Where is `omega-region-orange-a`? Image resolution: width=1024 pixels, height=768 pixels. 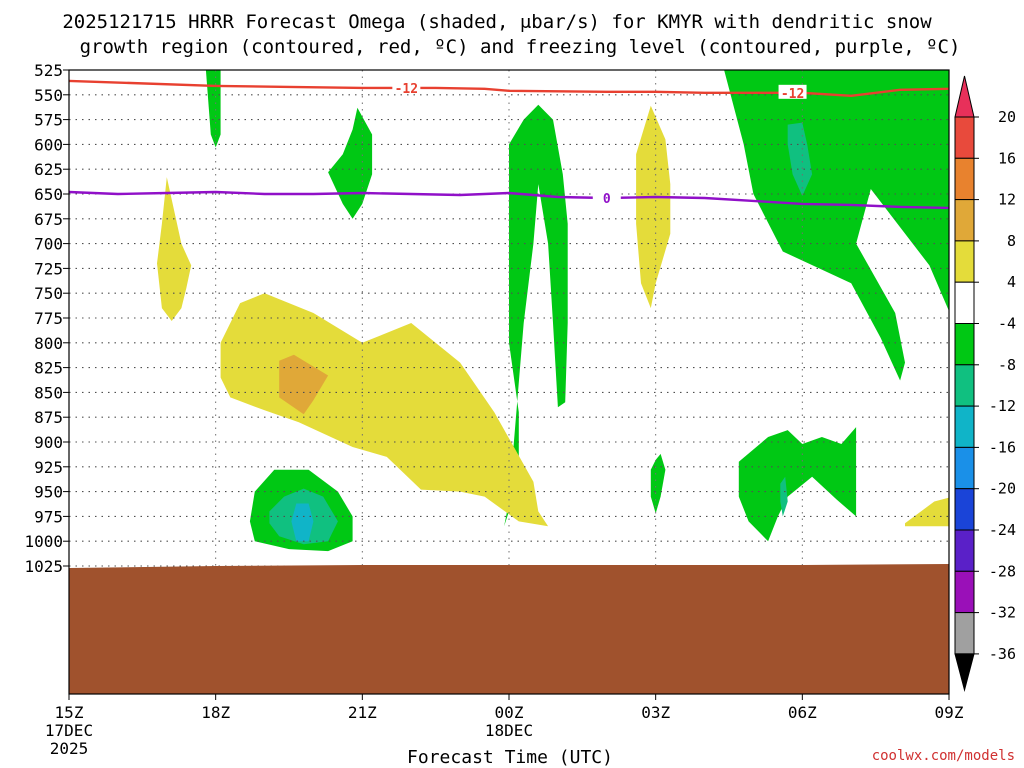 omega-region-orange-a is located at coordinates (304, 384).